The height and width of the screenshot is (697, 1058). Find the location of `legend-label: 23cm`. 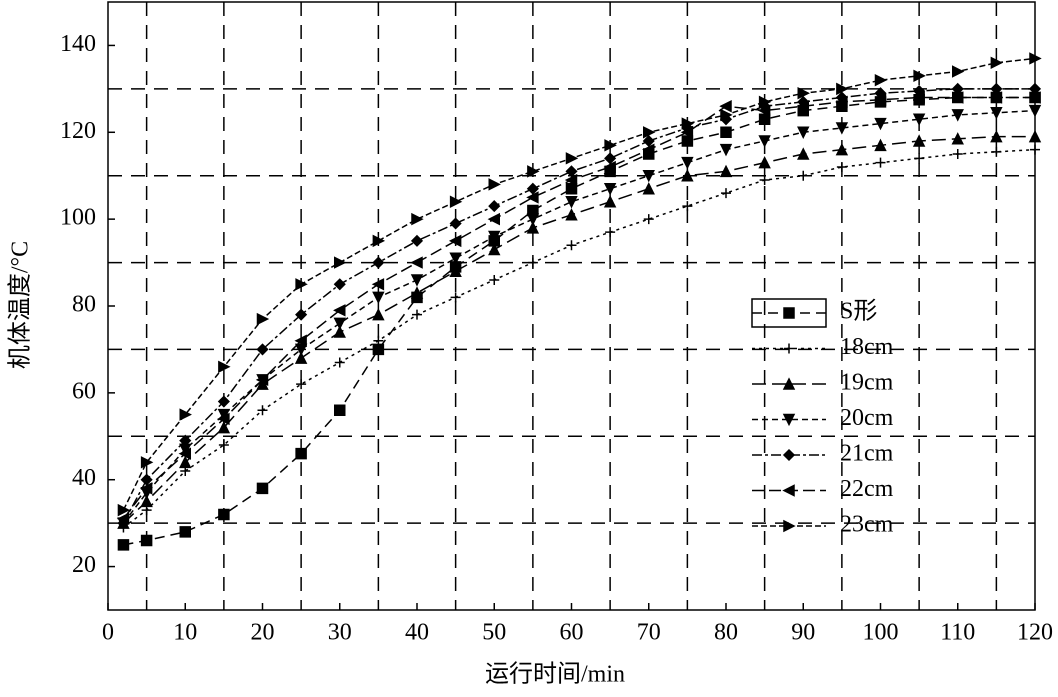

legend-label: 23cm is located at coordinates (867, 525).